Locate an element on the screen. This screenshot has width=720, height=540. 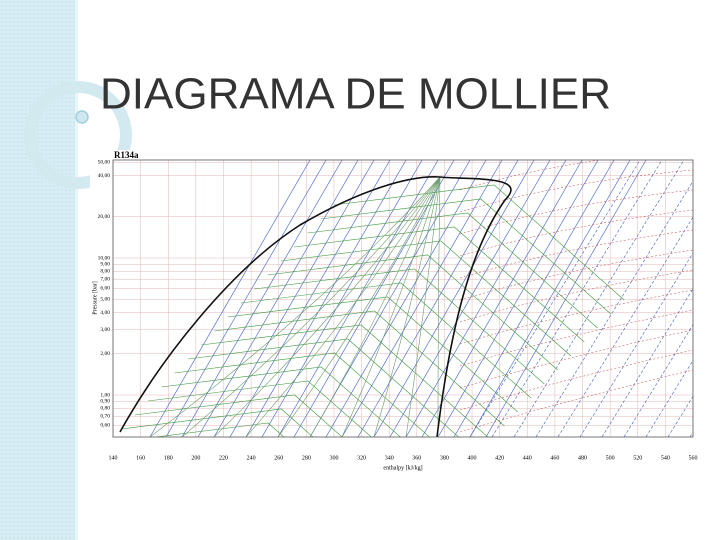
x-tick-label: 220 is located at coordinates (223, 458).